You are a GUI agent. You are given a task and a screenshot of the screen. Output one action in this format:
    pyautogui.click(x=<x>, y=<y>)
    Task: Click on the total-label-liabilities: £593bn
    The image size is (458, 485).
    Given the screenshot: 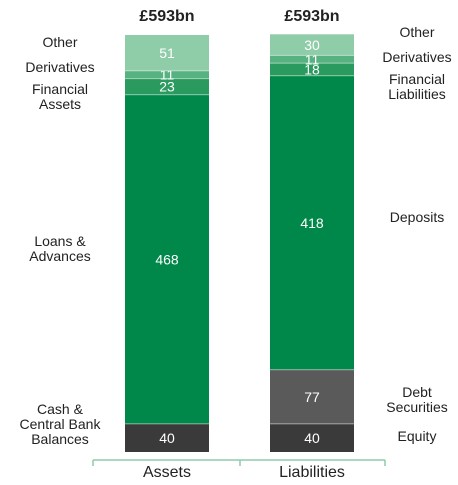 What is the action you would take?
    pyautogui.click(x=311, y=16)
    